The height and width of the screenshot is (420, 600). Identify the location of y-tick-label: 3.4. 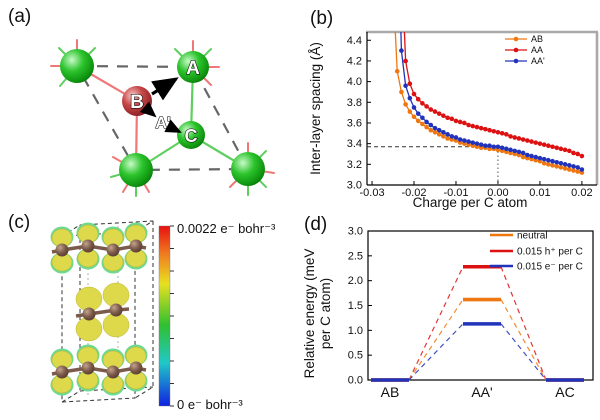
(354, 144).